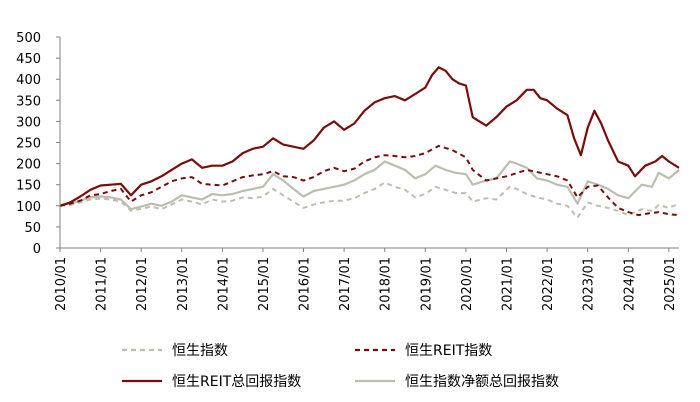  Describe the element at coordinates (426, 284) in the screenshot. I see `x-tick-label: 2019/01` at that location.